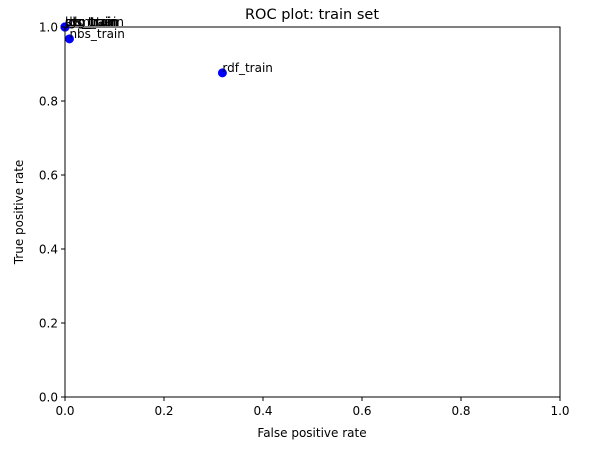 The image size is (597, 463). What do you see at coordinates (48, 250) in the screenshot?
I see `y-tick-label: 0.4` at bounding box center [48, 250].